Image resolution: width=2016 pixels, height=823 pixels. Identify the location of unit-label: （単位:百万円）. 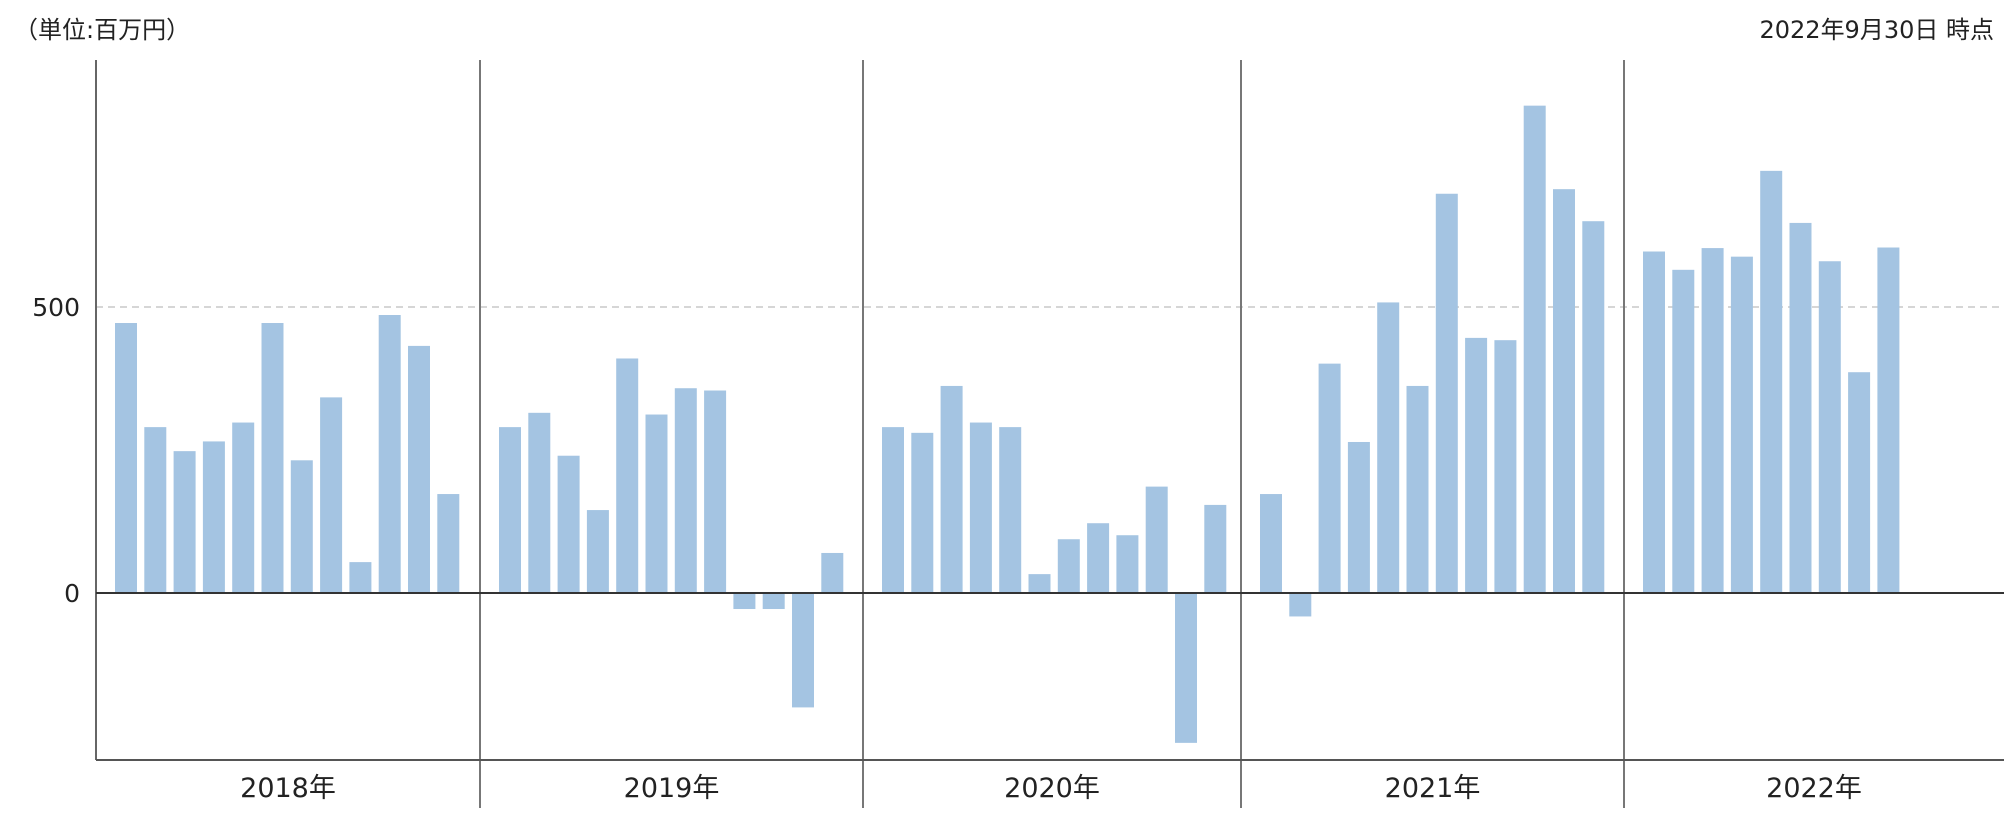
(102, 30).